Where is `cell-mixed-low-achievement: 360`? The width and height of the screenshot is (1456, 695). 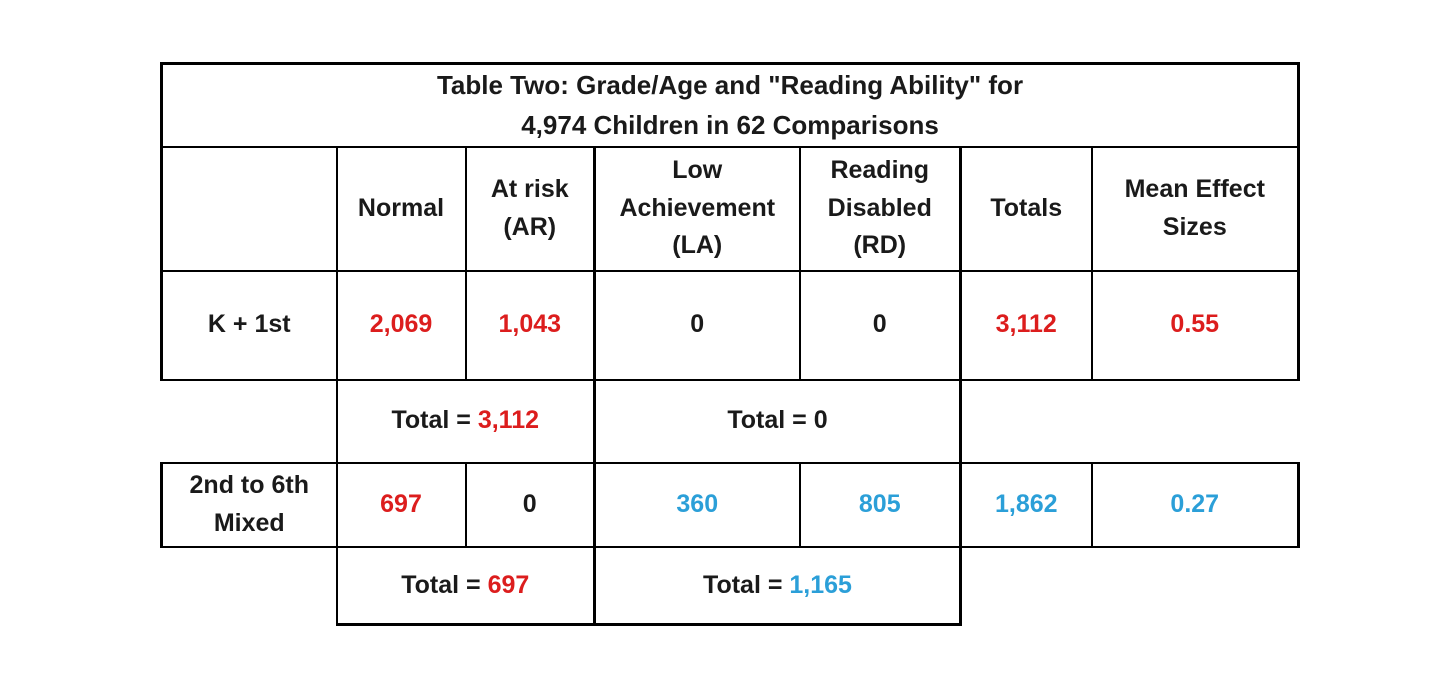 cell-mixed-low-achievement: 360 is located at coordinates (697, 504).